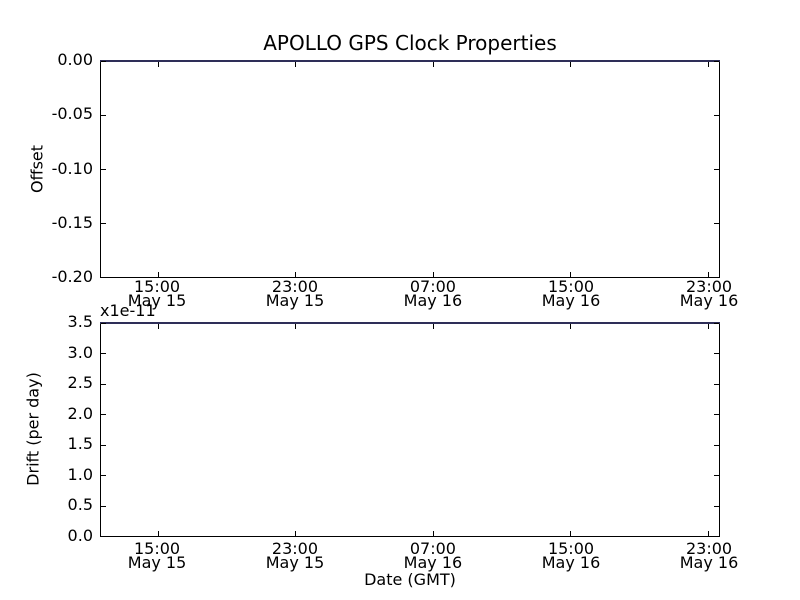  I want to click on y-tick-label: -0.05, so click(72, 114).